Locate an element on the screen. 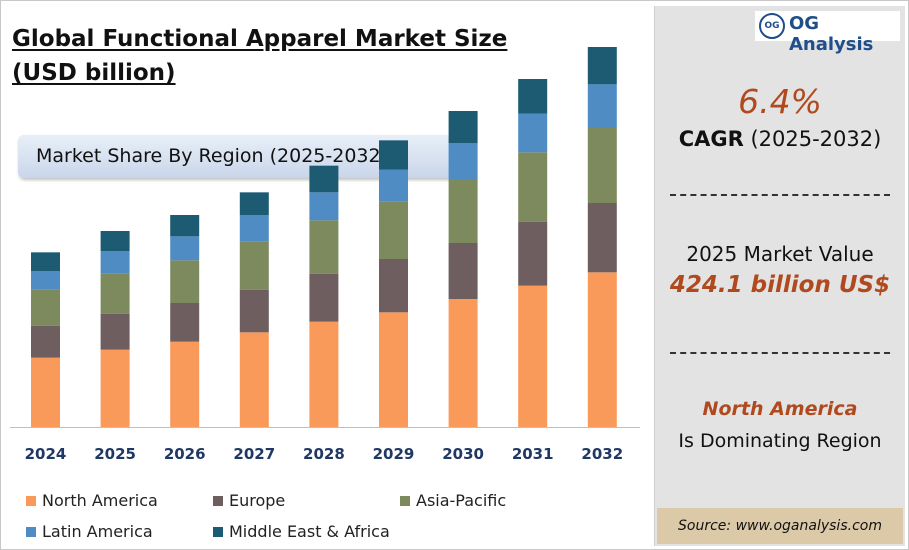  x-tick-label: 2029 is located at coordinates (394, 454).